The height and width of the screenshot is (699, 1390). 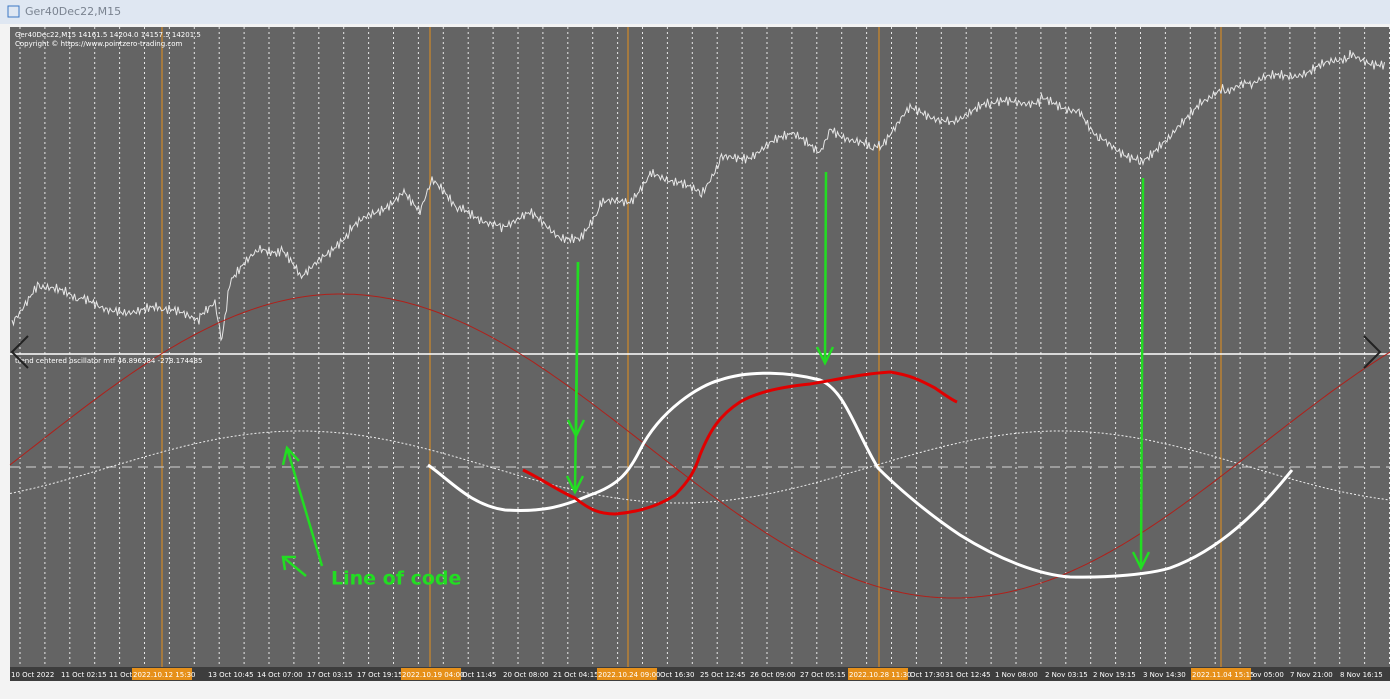 I want to click on time-label: 10 Oct 2022, so click(x=32, y=675).